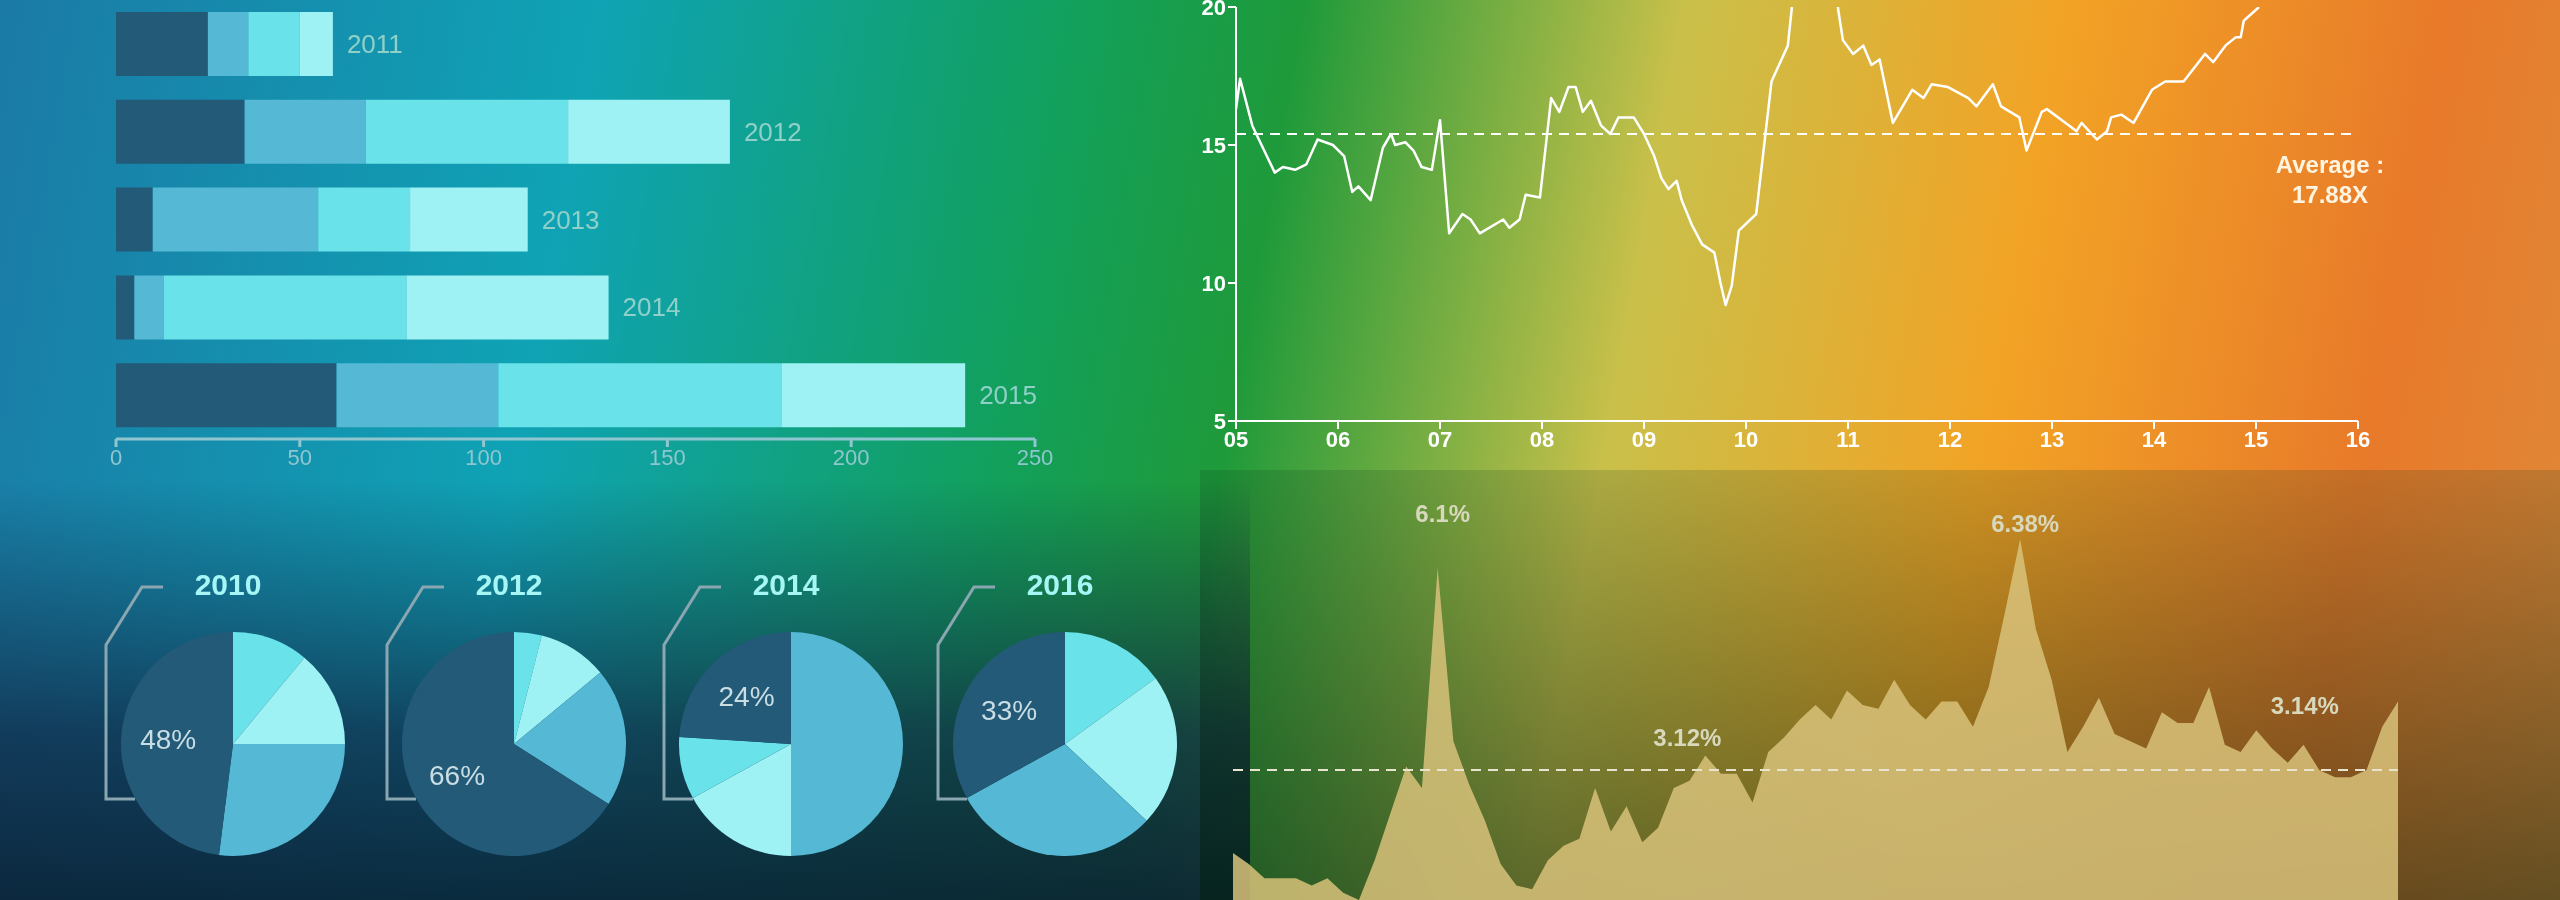  Describe the element at coordinates (2025, 524) in the screenshot. I see `text: 6.38%` at that location.